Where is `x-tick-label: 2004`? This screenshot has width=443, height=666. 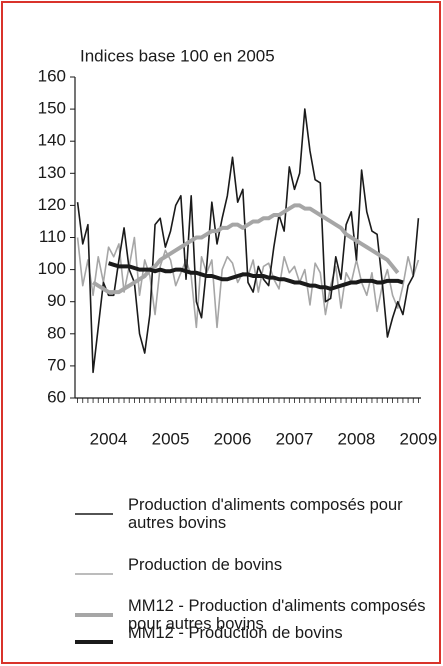
x-tick-label: 2004 is located at coordinates (109, 438).